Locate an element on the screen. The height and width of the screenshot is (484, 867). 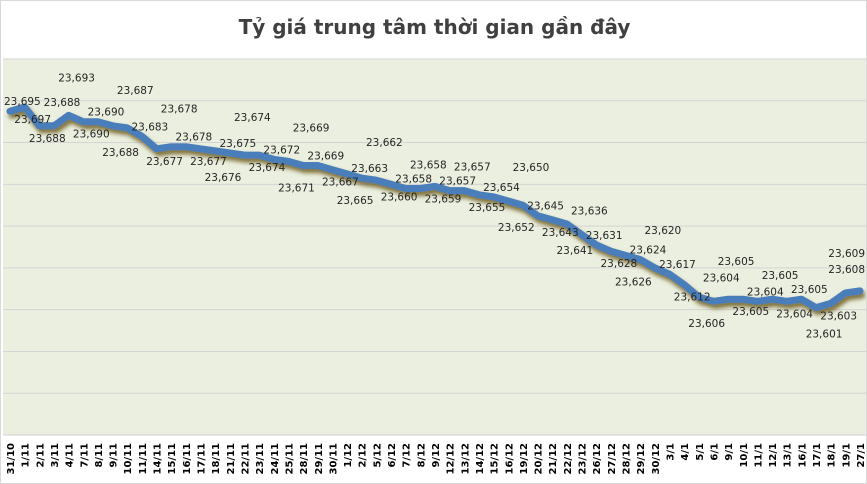
data-label: 23,608 is located at coordinates (846, 270).